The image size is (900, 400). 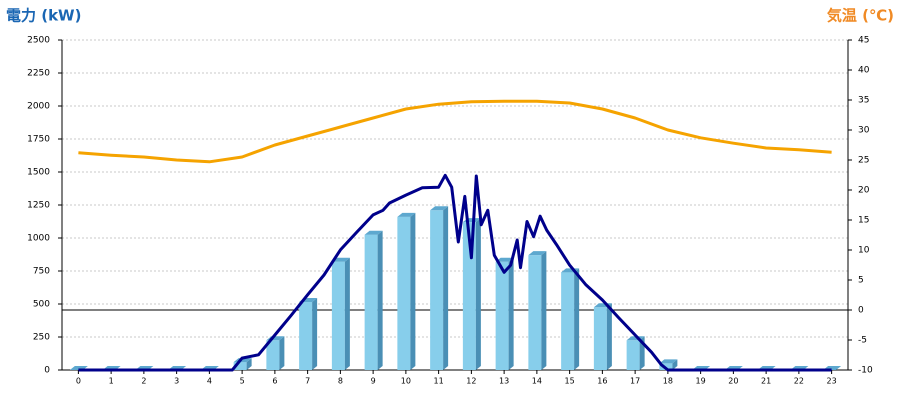 I want to click on x-tick-label: 12, so click(x=471, y=381).